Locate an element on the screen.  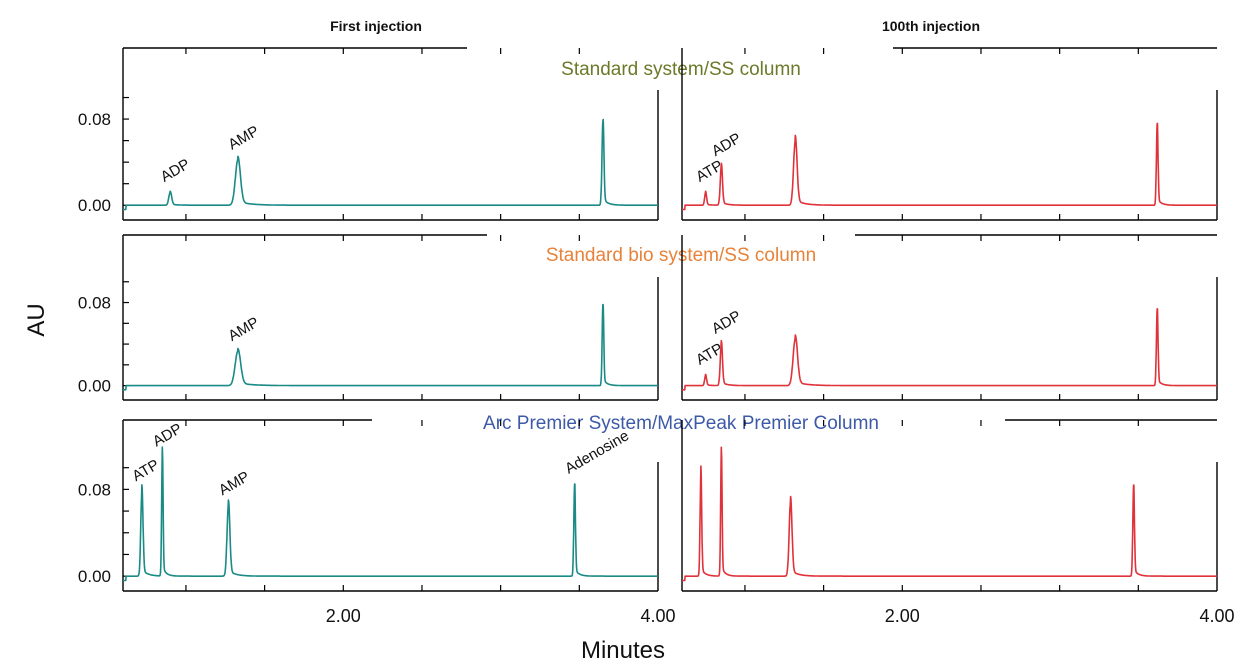
condition-title: Standard bio system/SS column is located at coordinates (681, 255).